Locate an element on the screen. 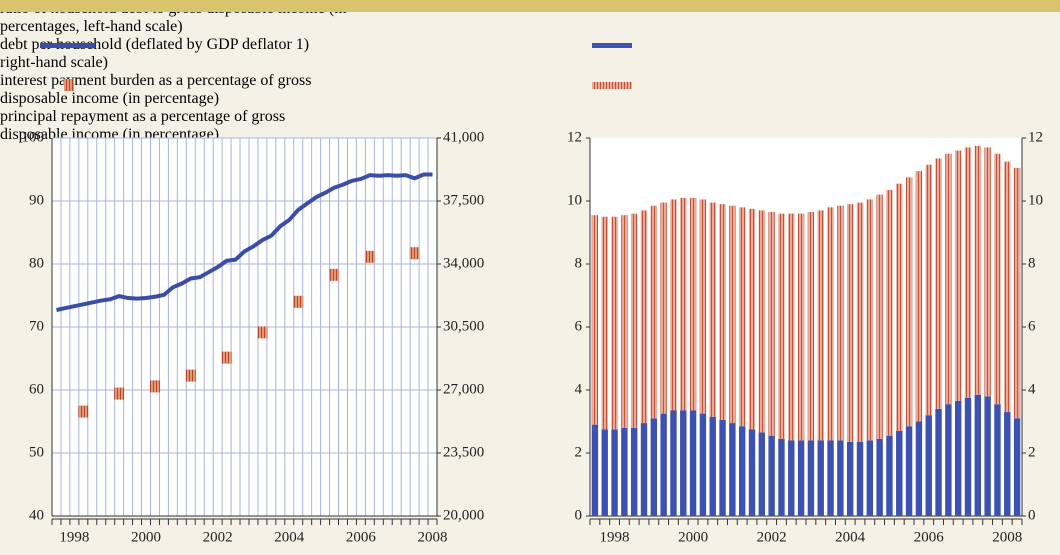  y2-tick-label: 2 is located at coordinates (1032, 452).